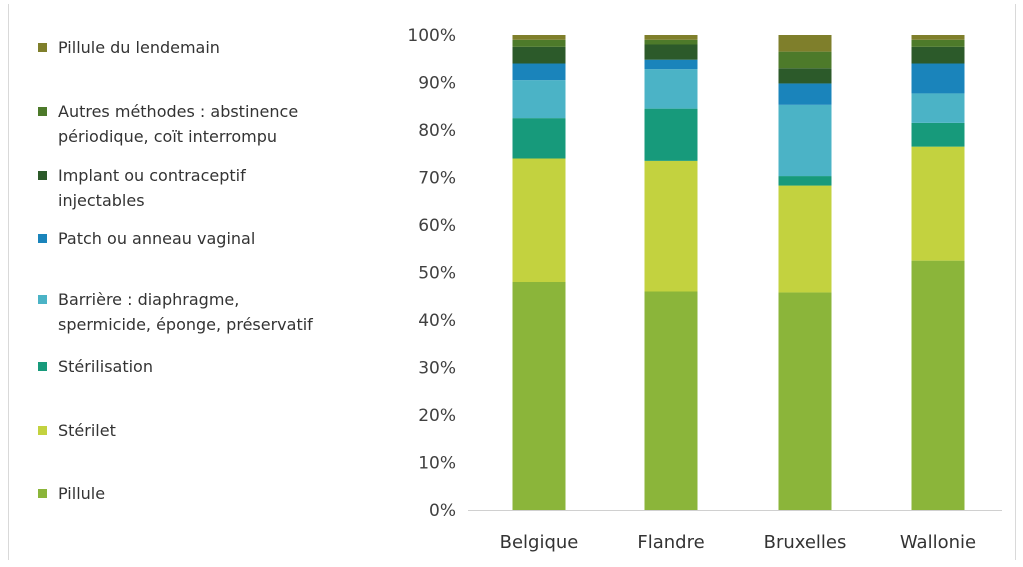 The image size is (1023, 567). I want to click on x-category-label: Belgique, so click(539, 542).